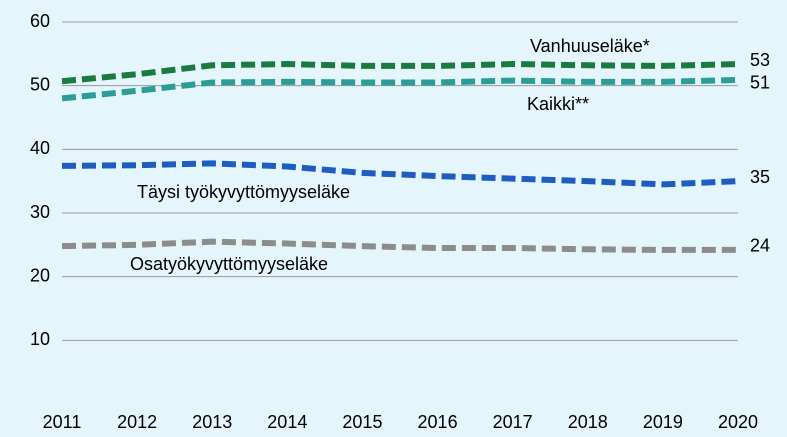 The height and width of the screenshot is (437, 787). What do you see at coordinates (243, 192) in the screenshot?
I see `series-label: Täysi työkyvyttömyyseläke` at bounding box center [243, 192].